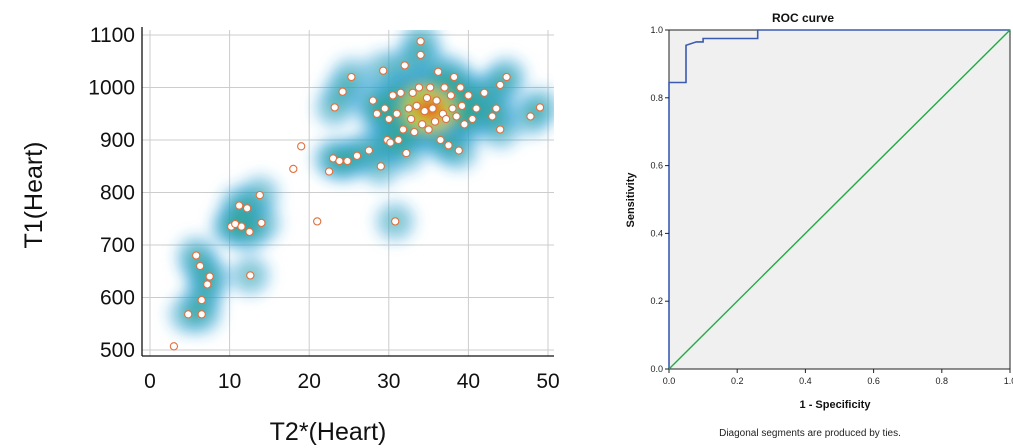  Describe the element at coordinates (942, 381) in the screenshot. I see `roc-x-tick-label: 0.8` at that location.